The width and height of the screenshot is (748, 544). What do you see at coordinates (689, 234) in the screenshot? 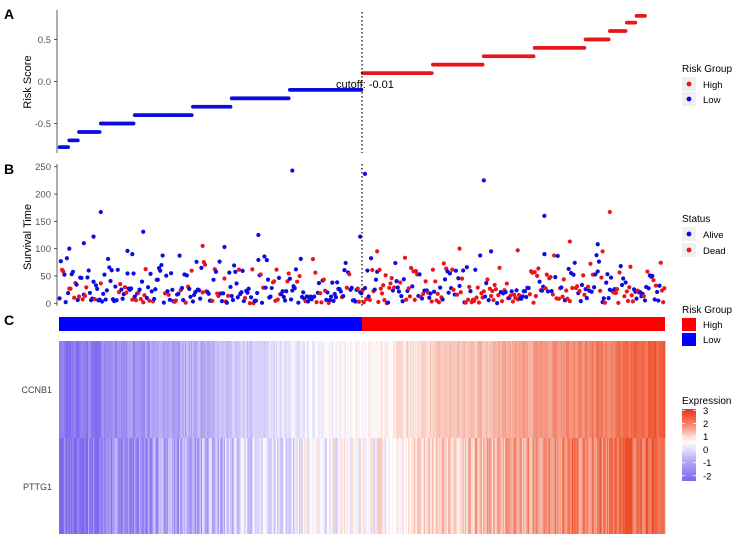
I see `legend-marker-alive` at bounding box center [689, 234].